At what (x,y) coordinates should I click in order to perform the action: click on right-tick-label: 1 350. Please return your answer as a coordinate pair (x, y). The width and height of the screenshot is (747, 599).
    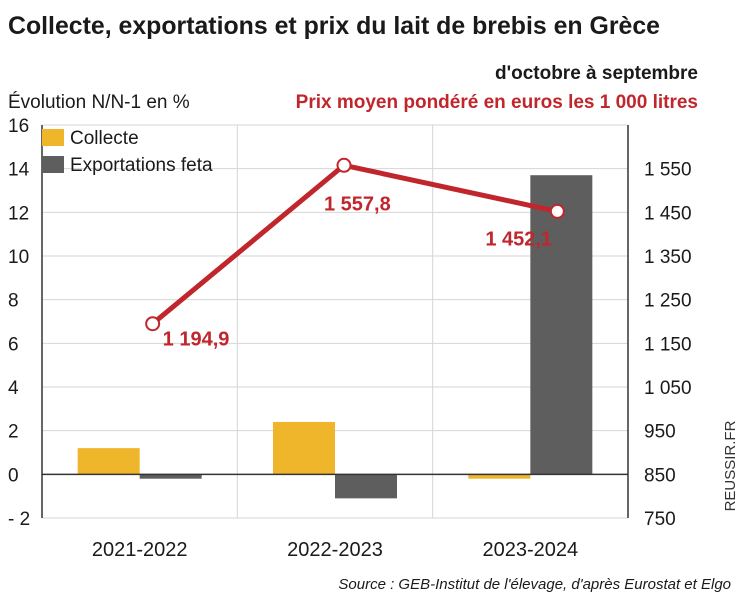
    Looking at the image, I should click on (668, 257).